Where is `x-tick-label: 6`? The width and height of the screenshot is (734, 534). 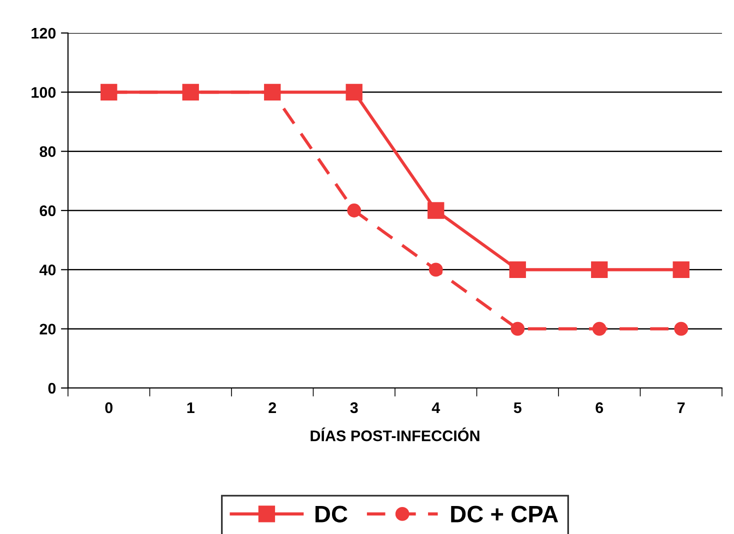
x-tick-label: 6 is located at coordinates (600, 408).